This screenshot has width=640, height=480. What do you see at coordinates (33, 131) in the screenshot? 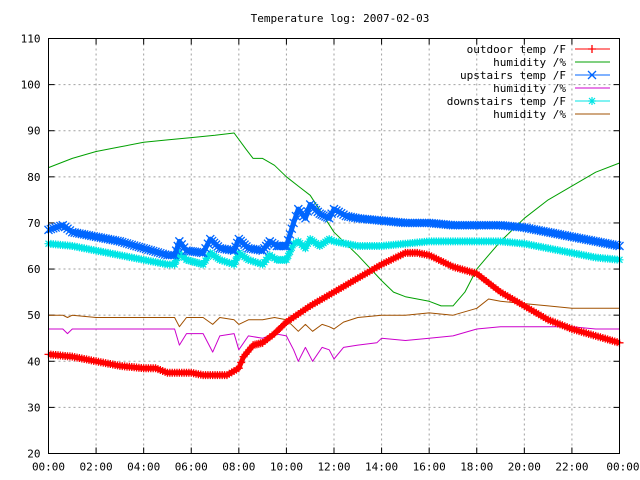
I see `y-tick-label: 90` at bounding box center [33, 131].